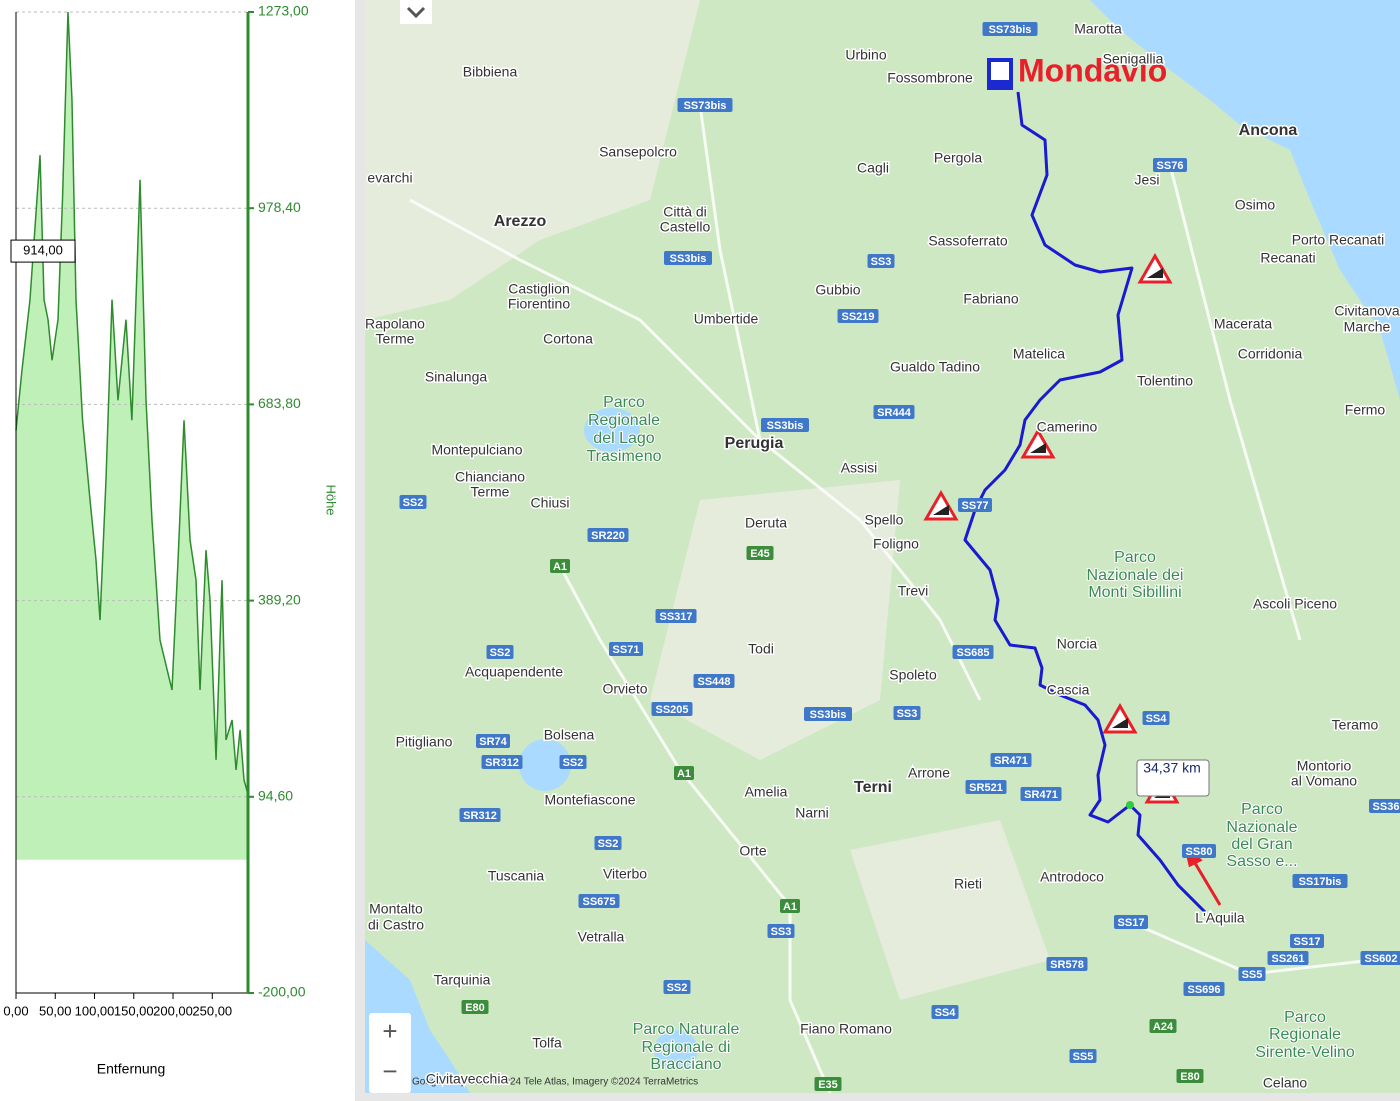  What do you see at coordinates (1243, 324) in the screenshot?
I see `place-label: Macerata` at bounding box center [1243, 324].